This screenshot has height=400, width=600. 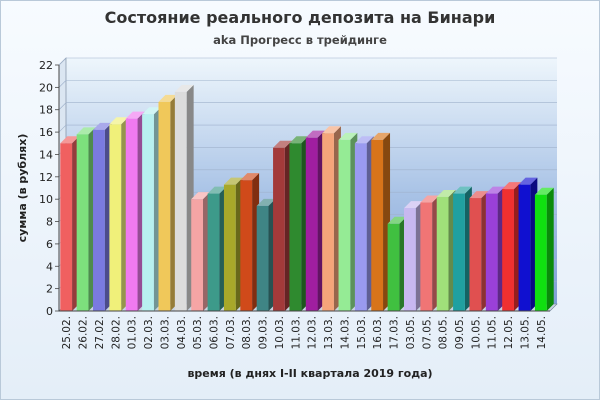 What do you see at coordinates (46, 110) in the screenshot?
I see `y-tick-label: 18` at bounding box center [46, 110].